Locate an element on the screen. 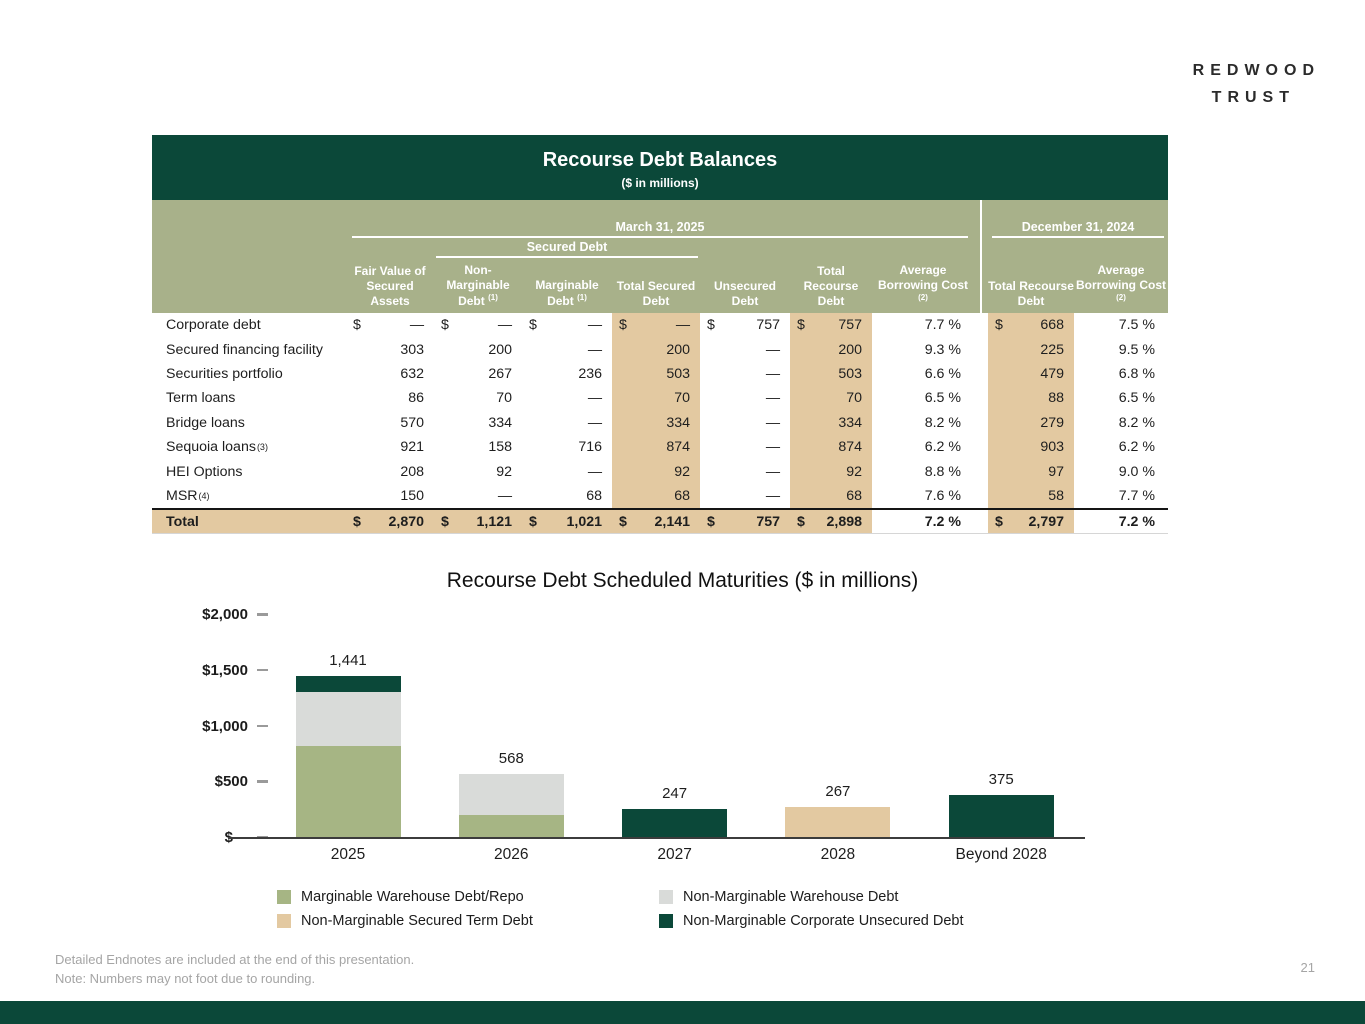 The image size is (1365, 1024). cell-dec-avg-borrowing-cost: 6.5 % is located at coordinates (1121, 398).